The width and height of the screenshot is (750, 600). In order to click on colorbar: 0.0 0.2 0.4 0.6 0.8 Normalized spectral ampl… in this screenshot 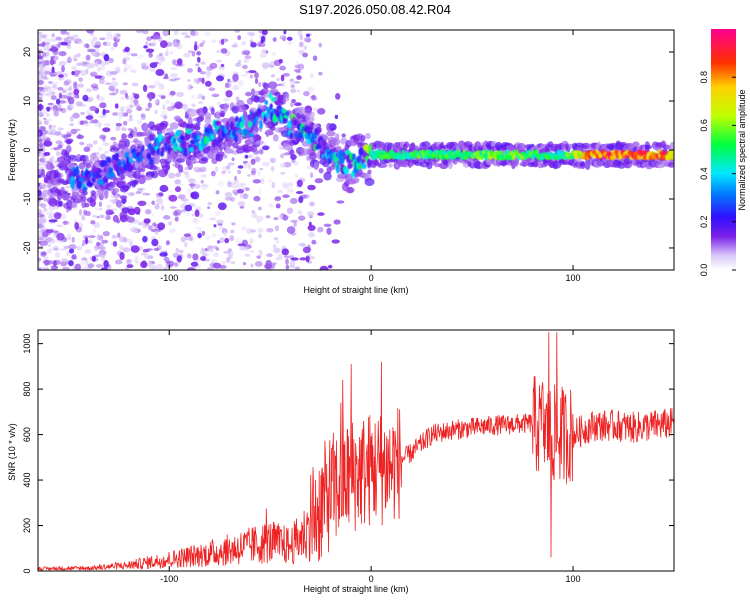, I will do `click(723, 152)`.